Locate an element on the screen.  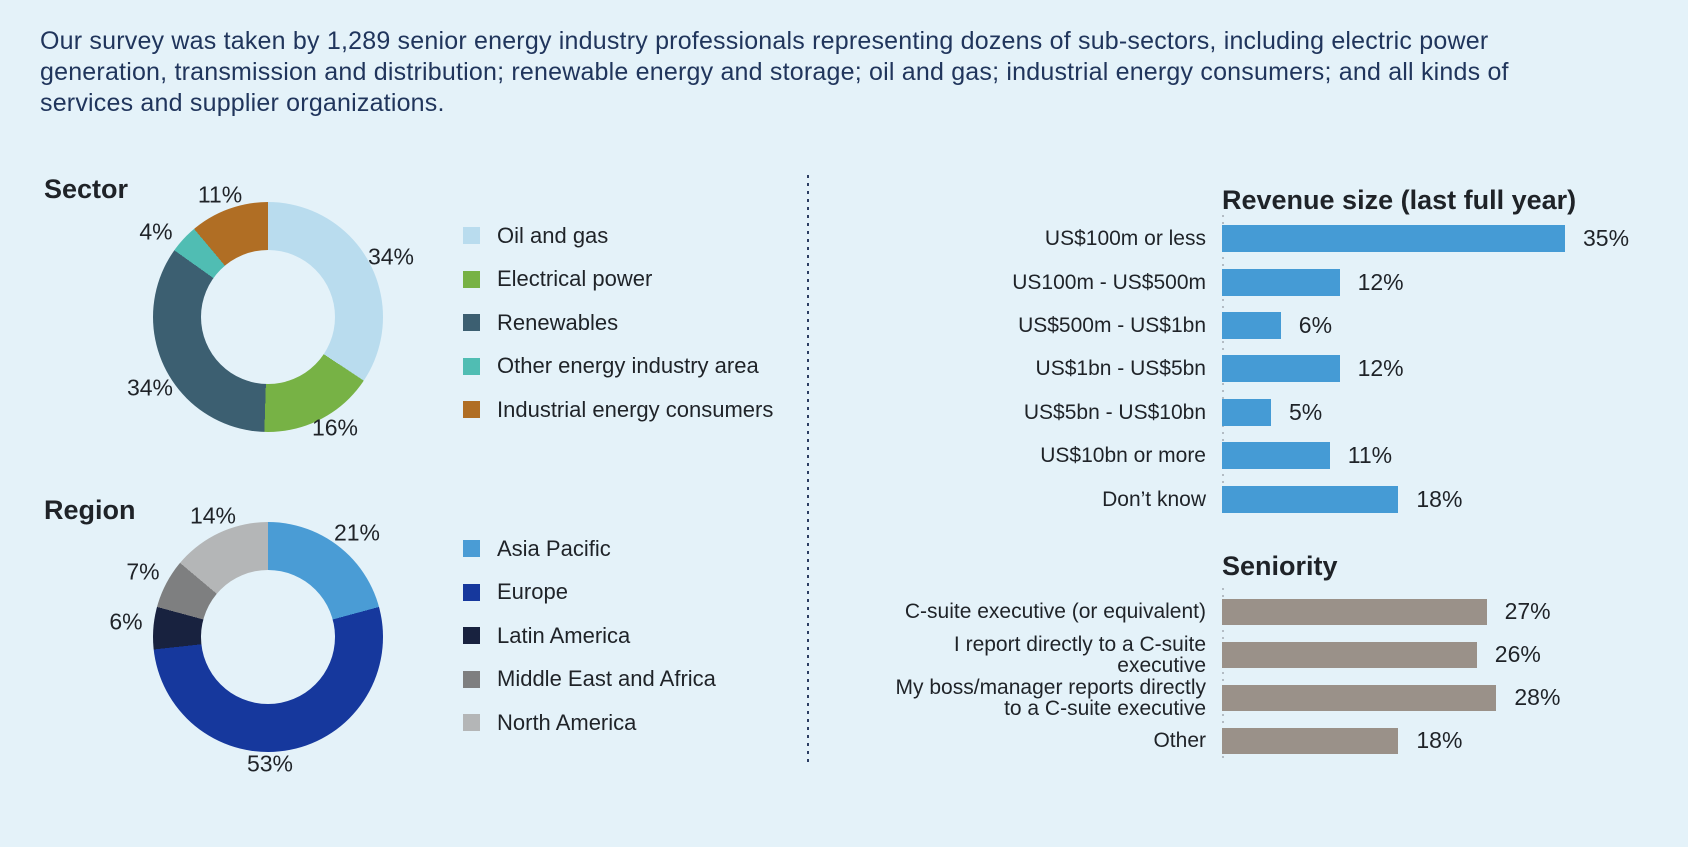
seniority-value-label: 27% is located at coordinates (1527, 611).